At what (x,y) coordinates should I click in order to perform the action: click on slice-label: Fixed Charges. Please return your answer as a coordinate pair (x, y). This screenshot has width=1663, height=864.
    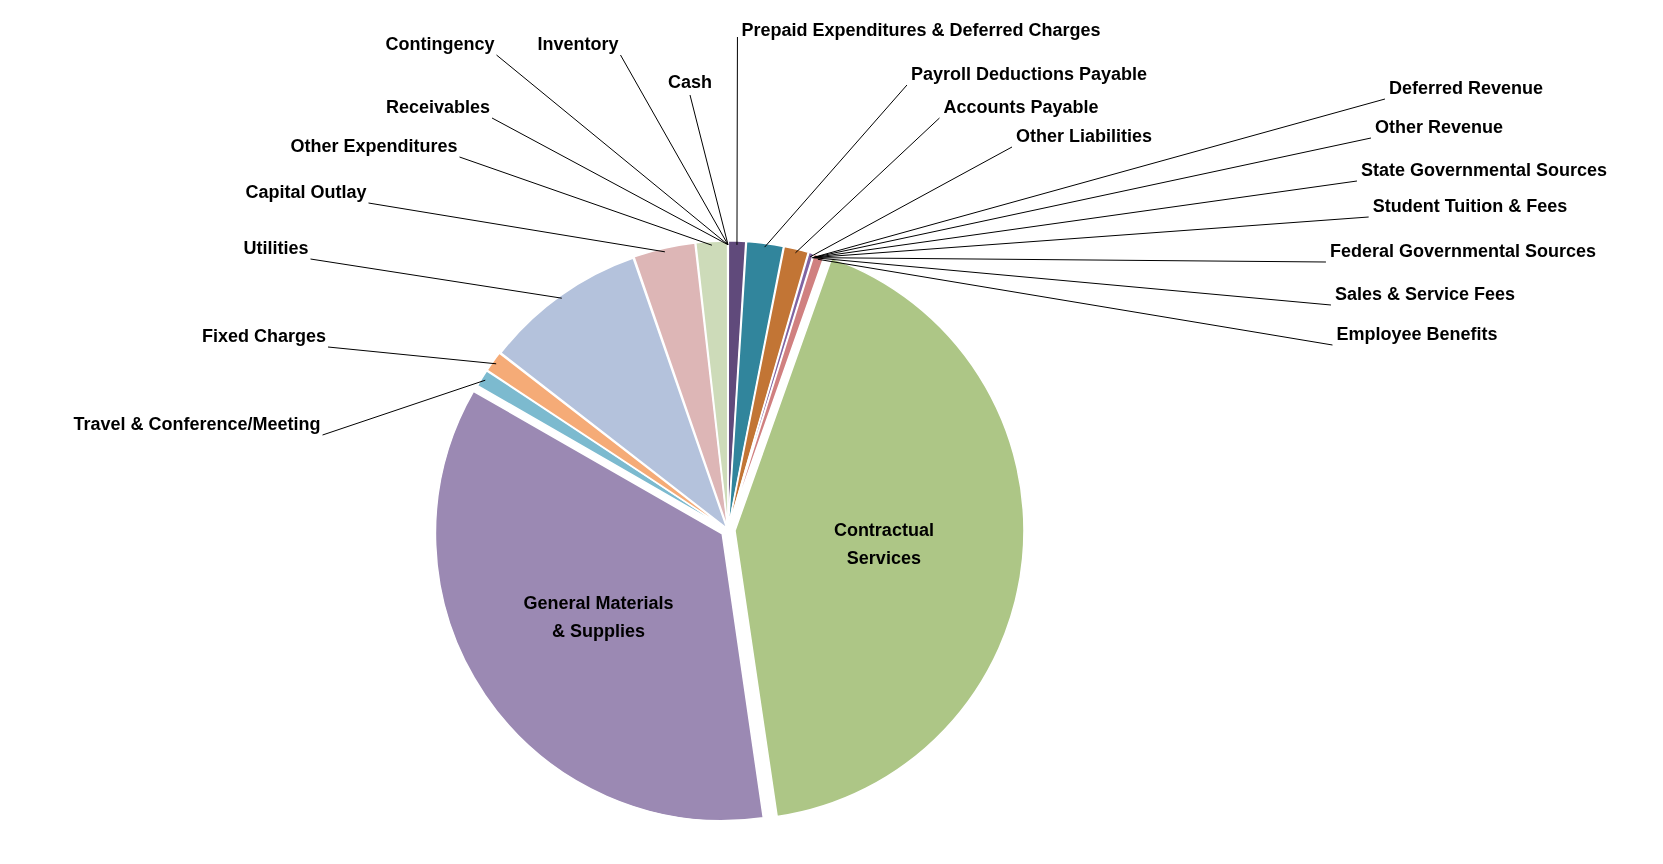
    Looking at the image, I should click on (264, 335).